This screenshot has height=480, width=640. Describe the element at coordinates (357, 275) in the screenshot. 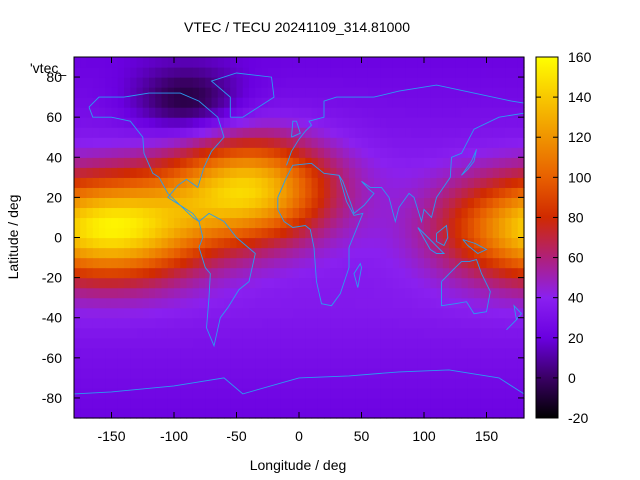

I see `coastline` at that location.